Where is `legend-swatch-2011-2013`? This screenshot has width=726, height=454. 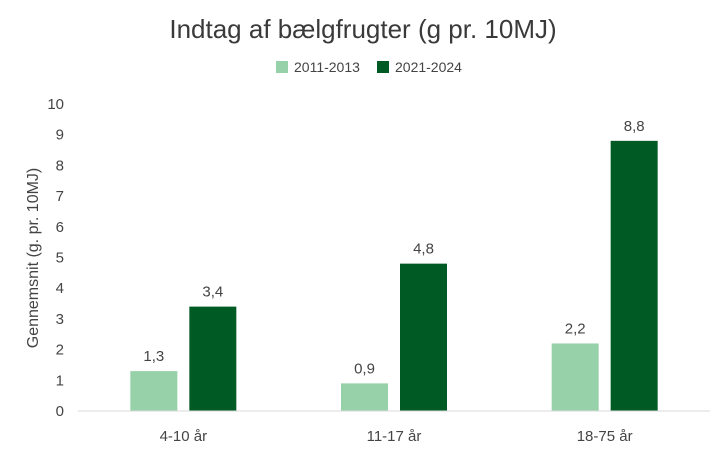 legend-swatch-2011-2013 is located at coordinates (282, 67).